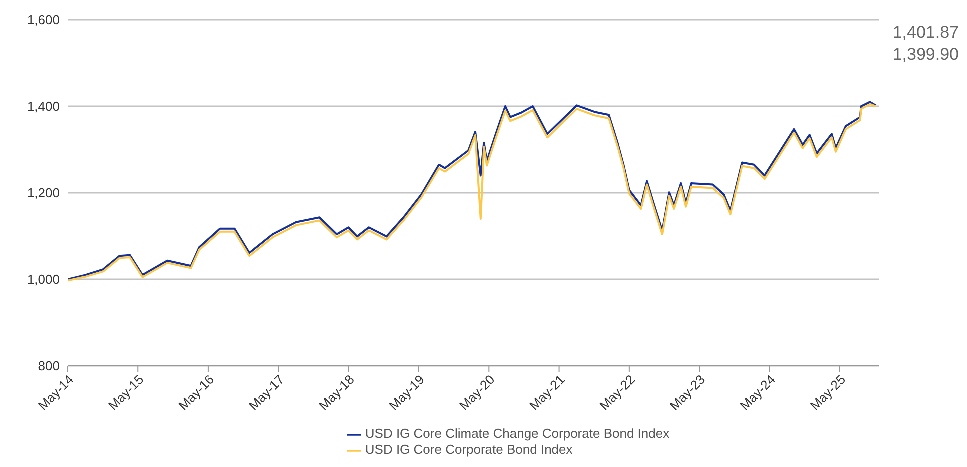 The height and width of the screenshot is (467, 967). I want to click on y-tick-label: 1,400, so click(43, 106).